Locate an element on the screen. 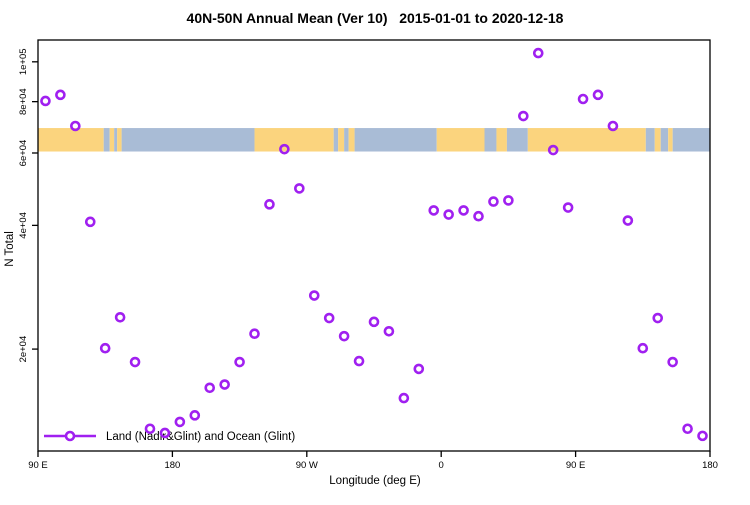  y-tick-label: 8e+04 is located at coordinates (23, 101).